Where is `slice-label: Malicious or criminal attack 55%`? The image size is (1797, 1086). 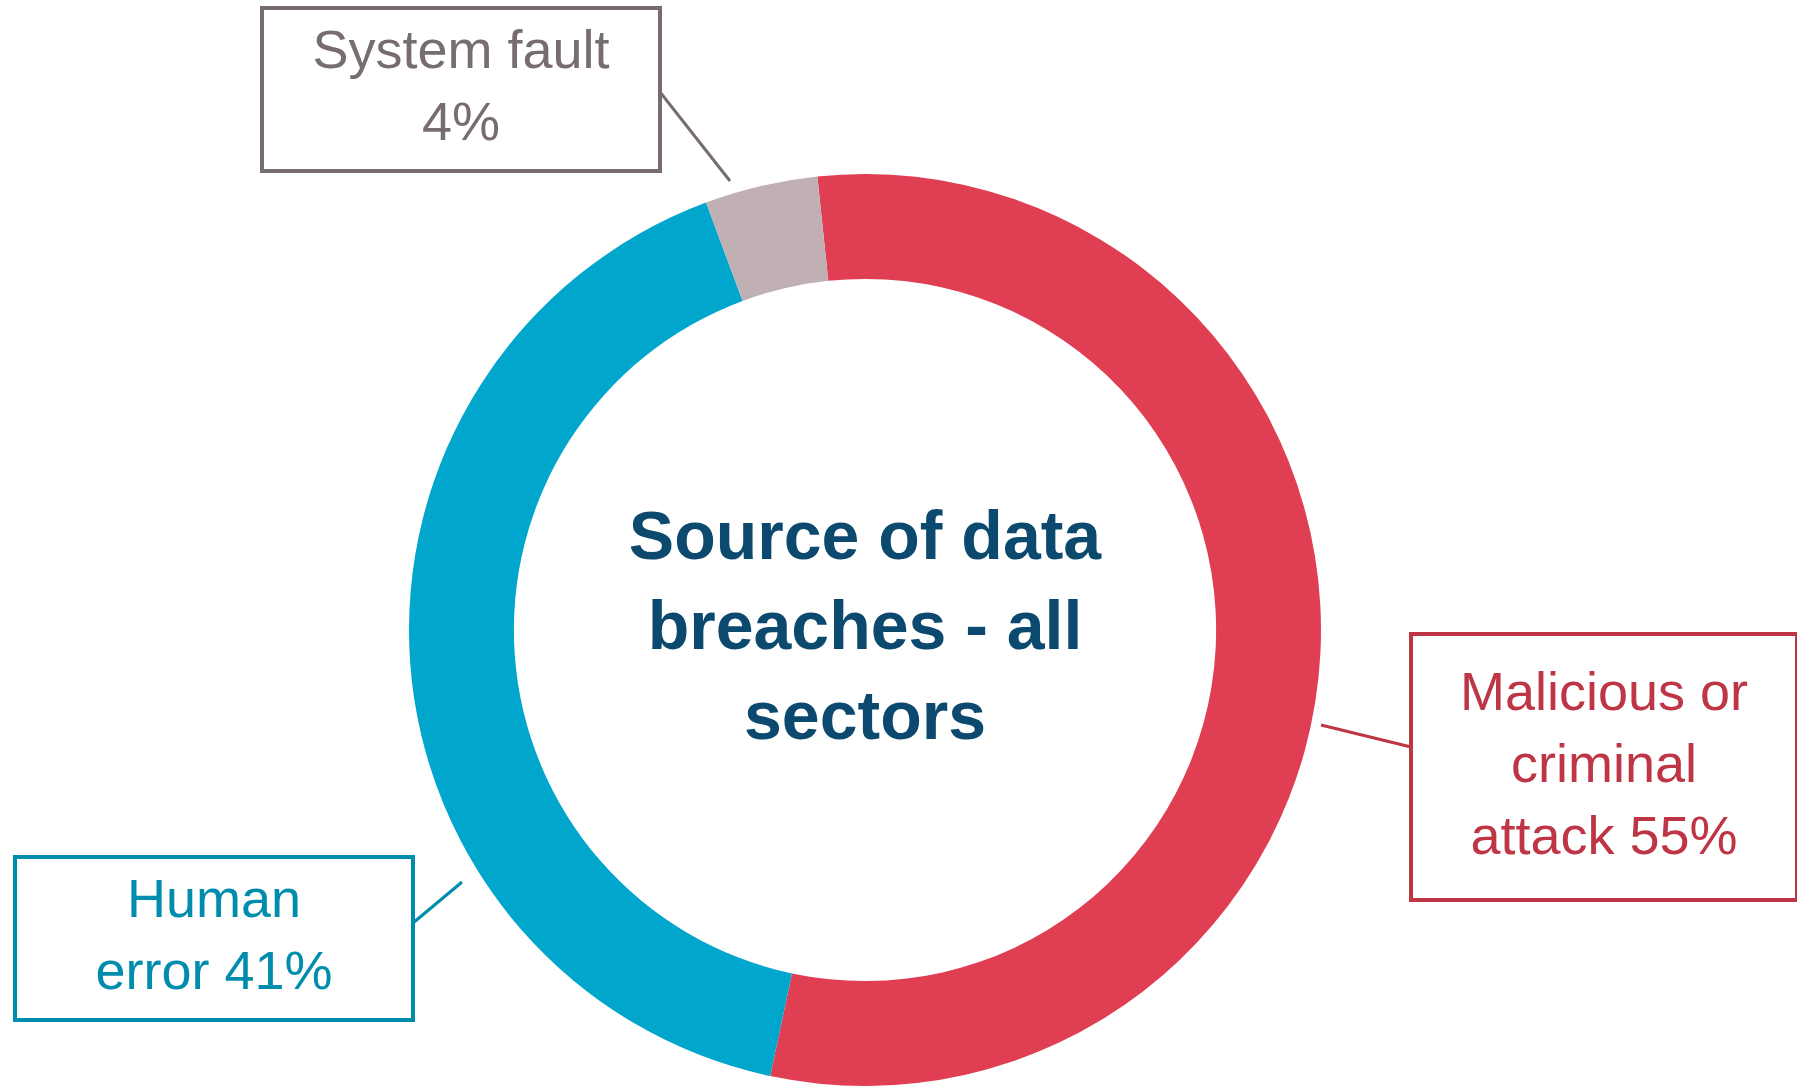 slice-label: Malicious or criminal attack 55% is located at coordinates (1604, 762).